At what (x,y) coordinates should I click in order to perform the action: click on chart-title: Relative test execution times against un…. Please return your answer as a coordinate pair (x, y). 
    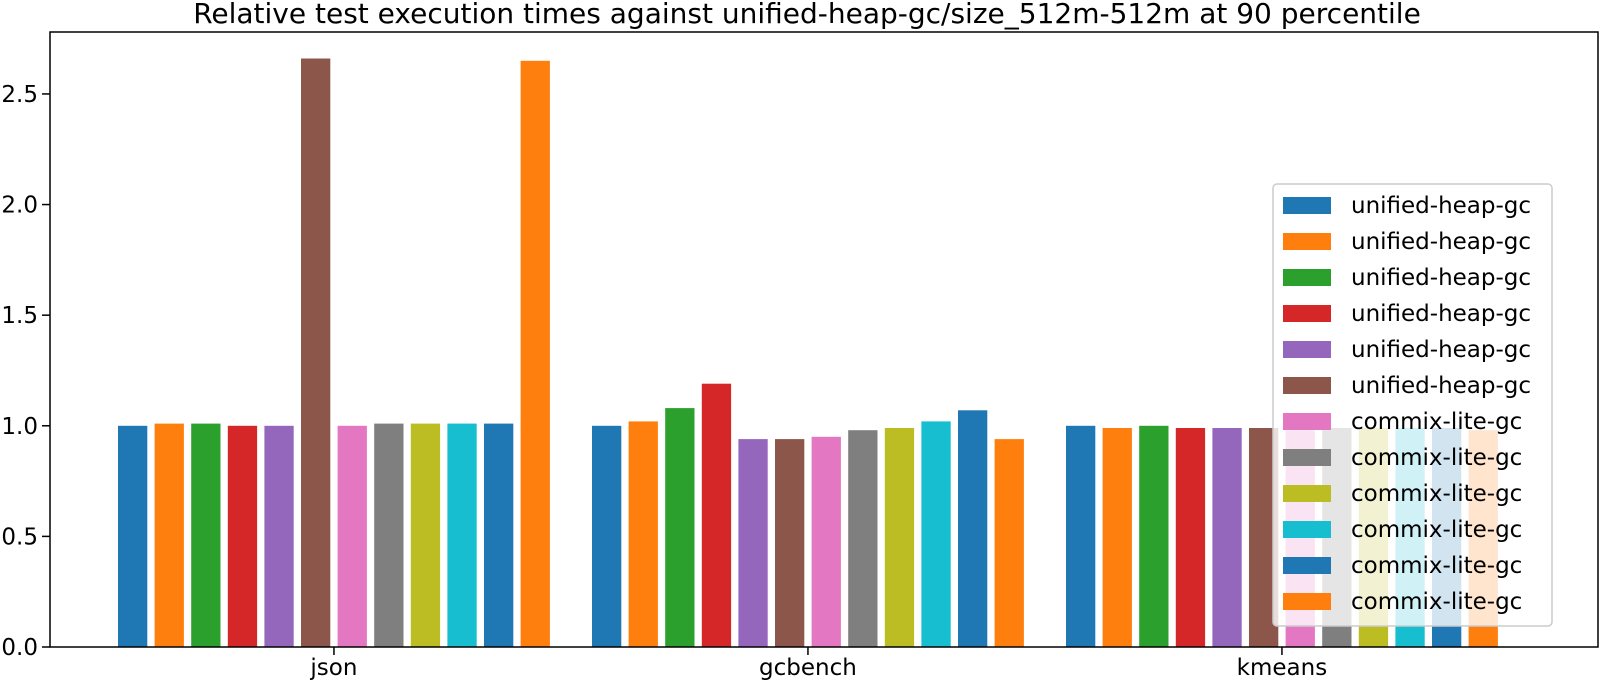
    Looking at the image, I should click on (807, 15).